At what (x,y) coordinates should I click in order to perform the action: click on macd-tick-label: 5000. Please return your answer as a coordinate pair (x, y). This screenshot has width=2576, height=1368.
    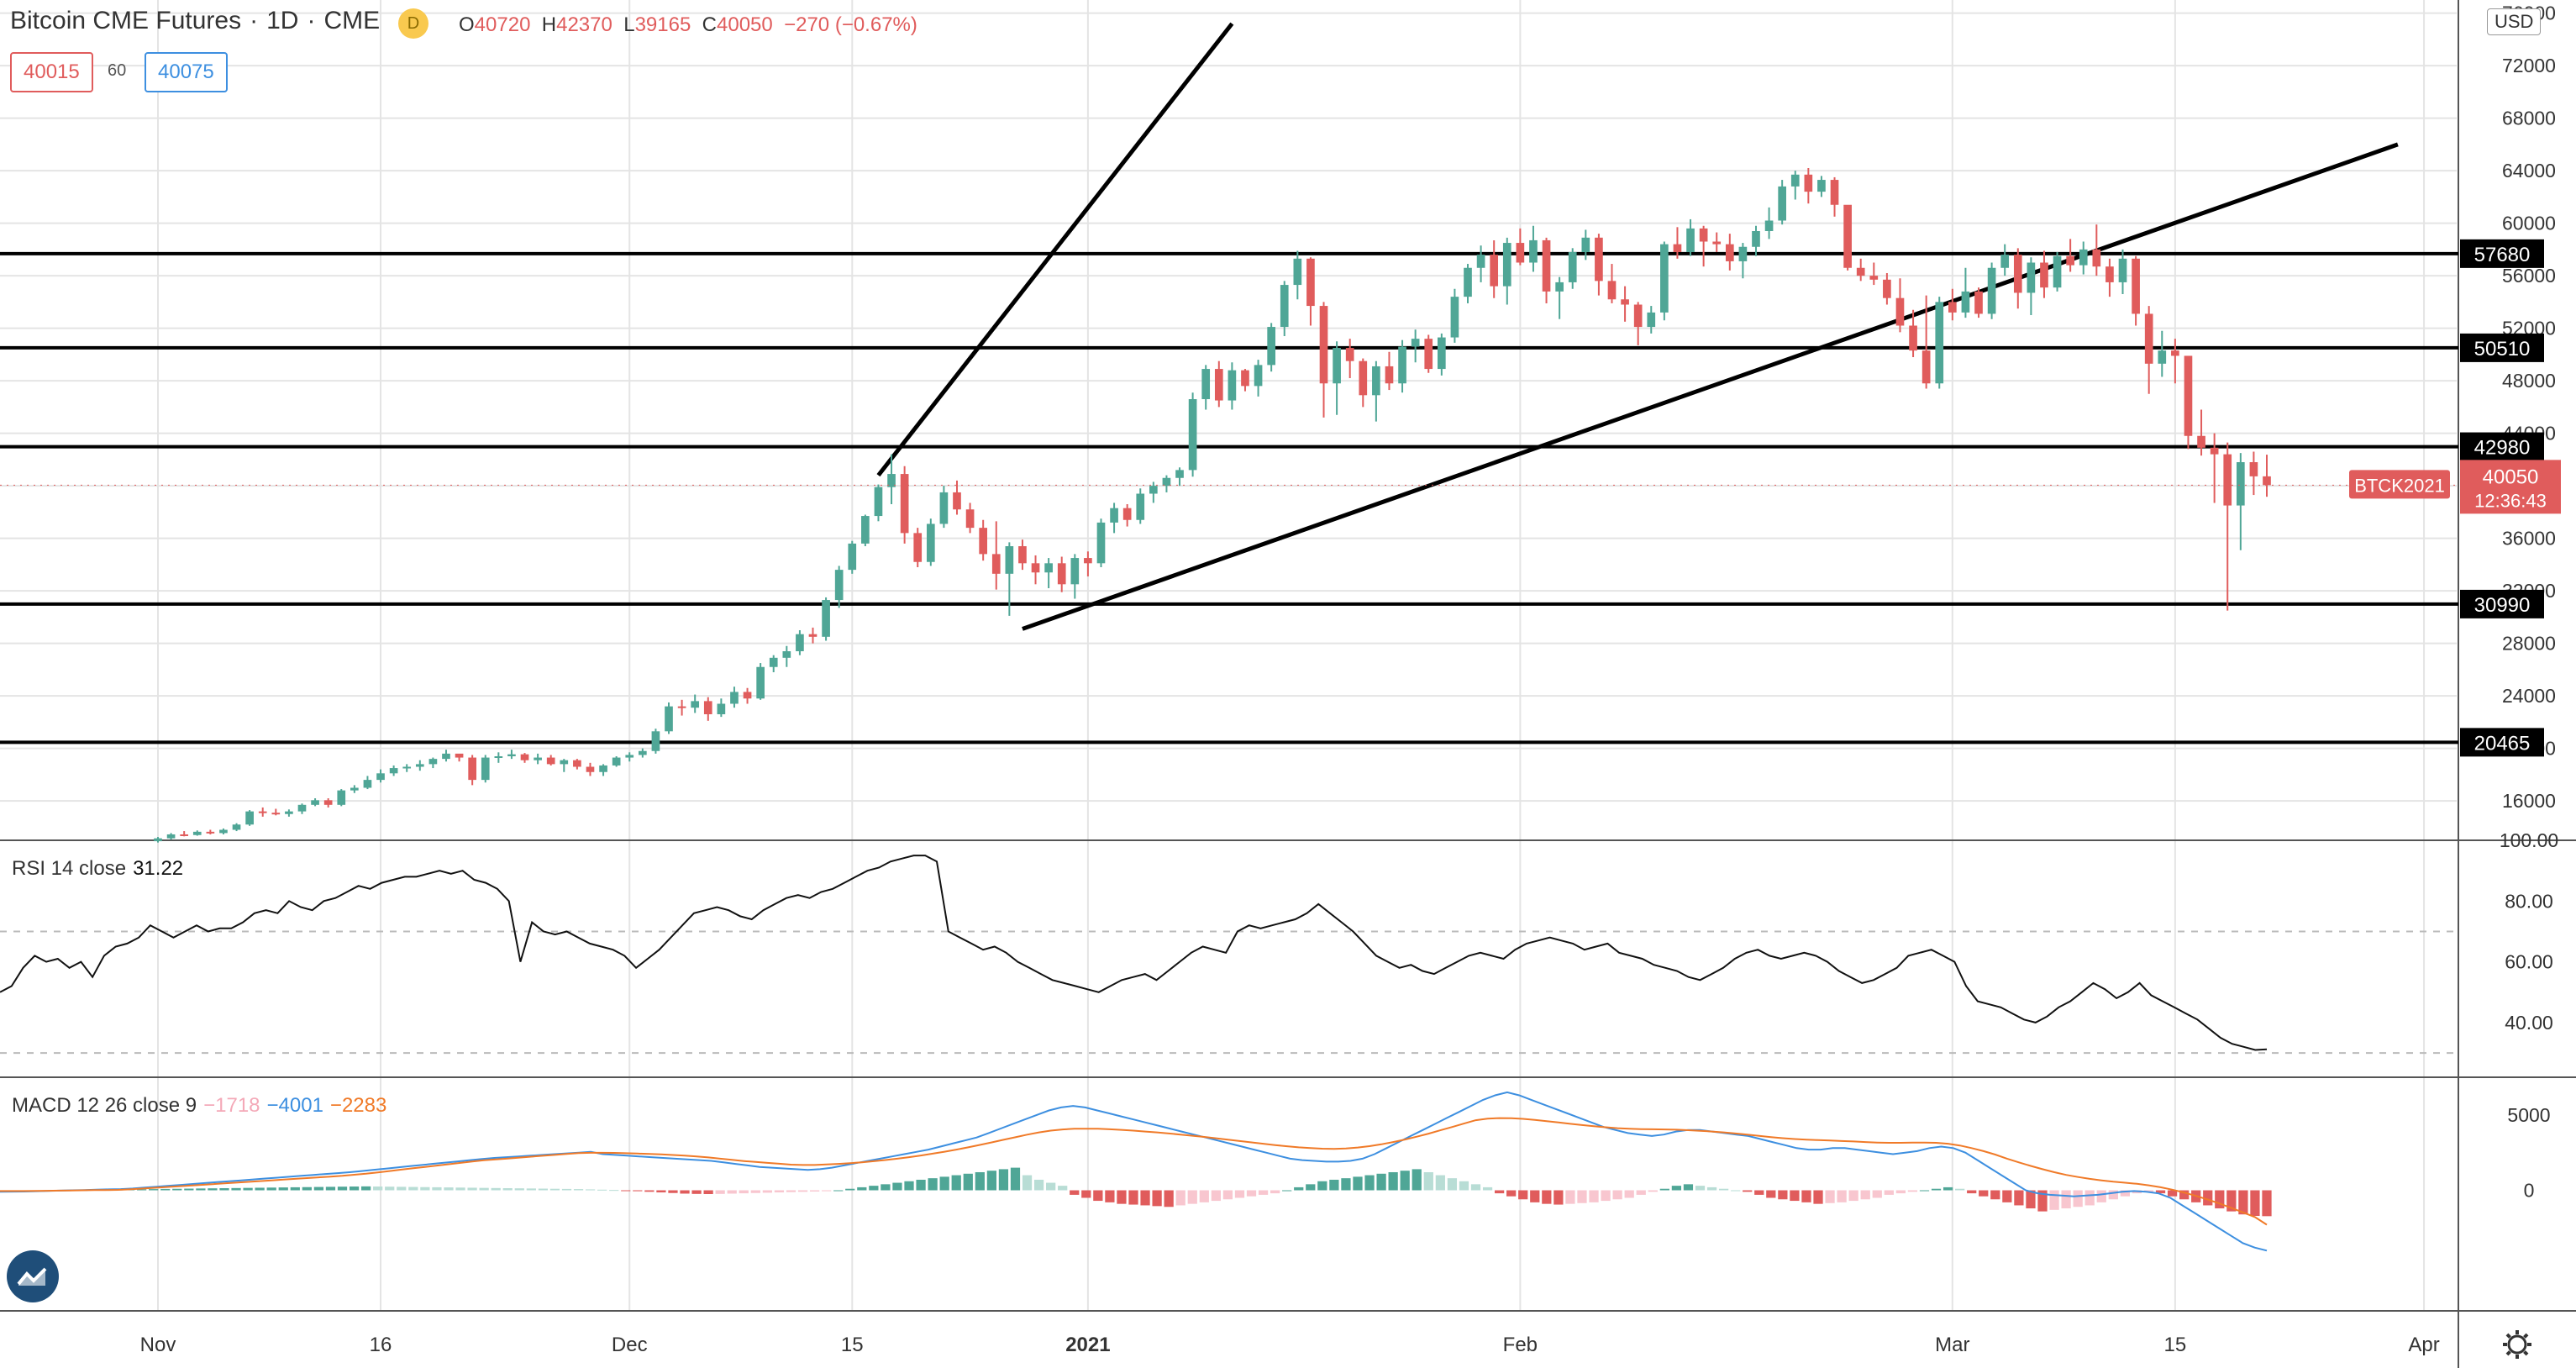
    Looking at the image, I should click on (2528, 1115).